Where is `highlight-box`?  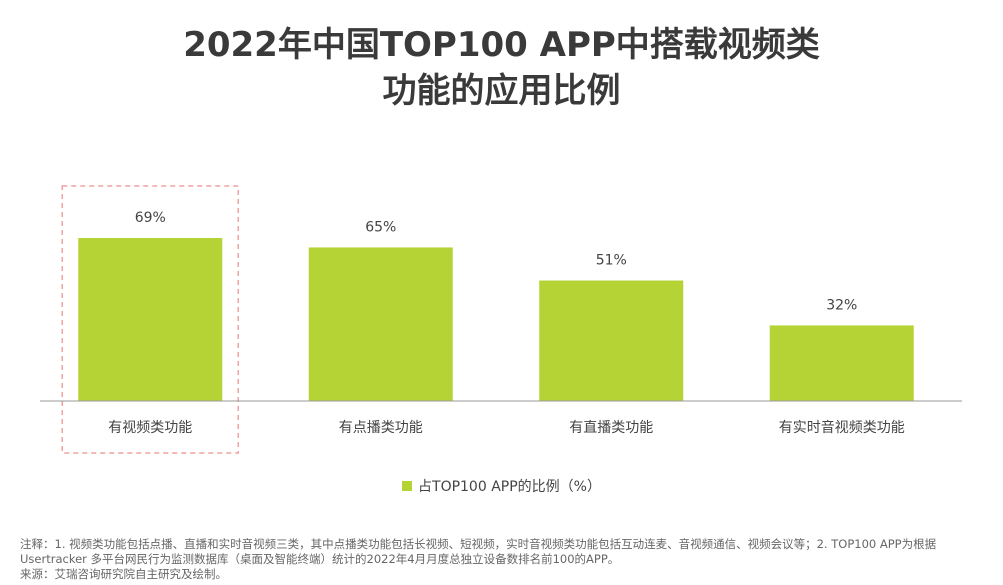
highlight-box is located at coordinates (150, 319).